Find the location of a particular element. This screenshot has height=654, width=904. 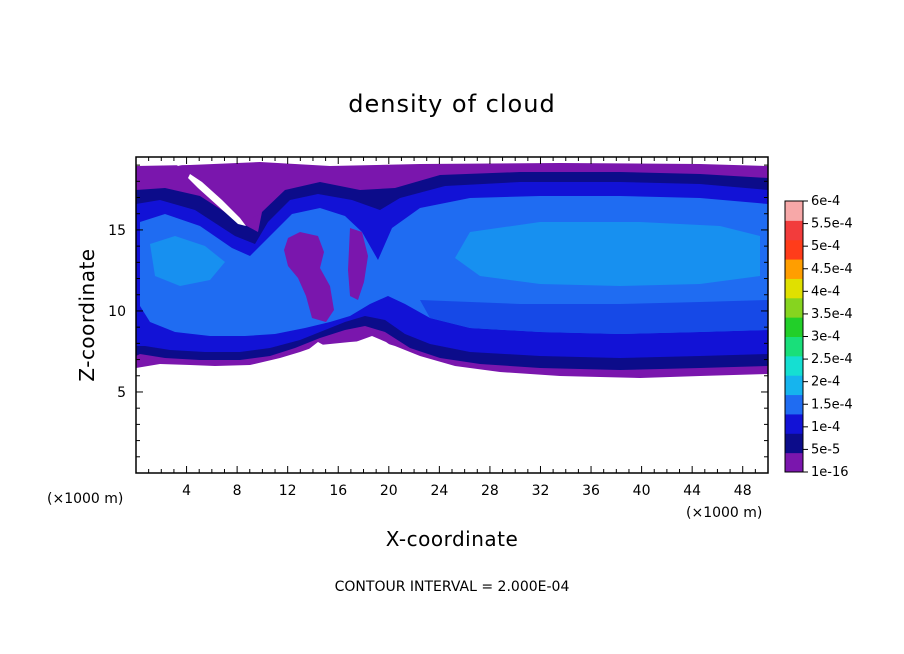

clear-air-gap-notch is located at coordinates (452, 161).